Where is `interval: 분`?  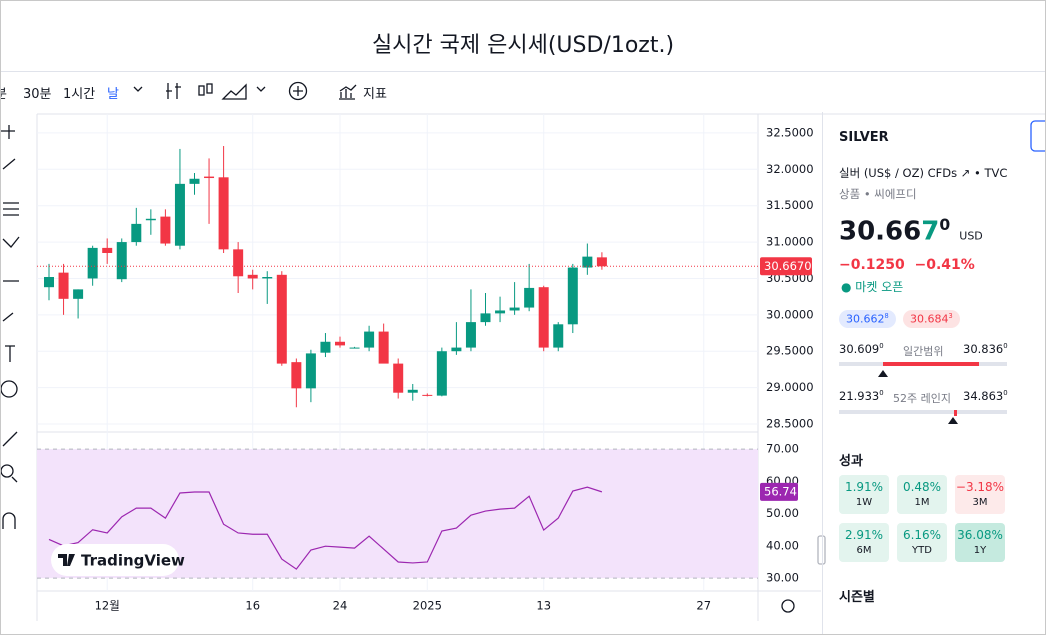
interval: 분 is located at coordinates (4, 92).